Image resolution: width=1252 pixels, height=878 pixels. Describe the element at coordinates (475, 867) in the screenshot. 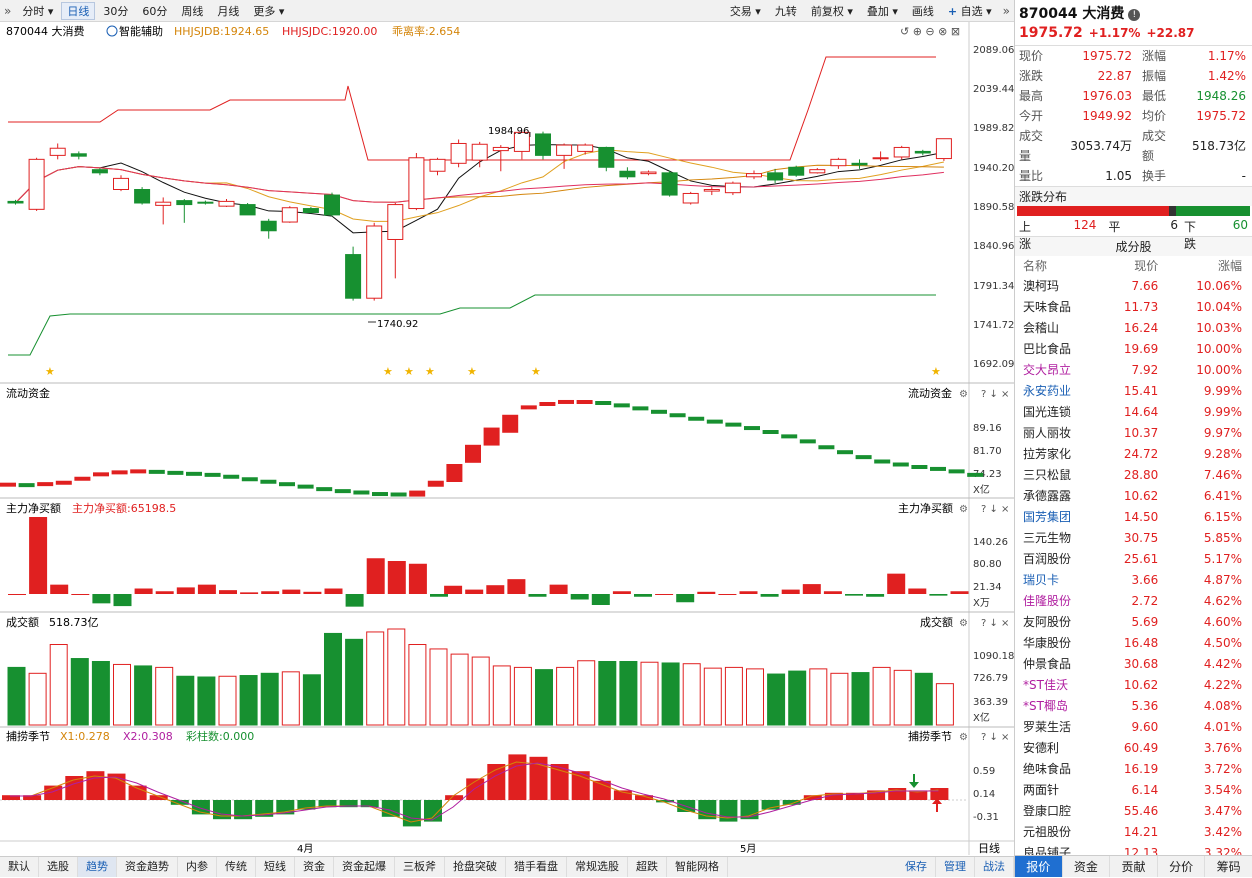

I see `tab-strategy: 抢盘突破` at that location.